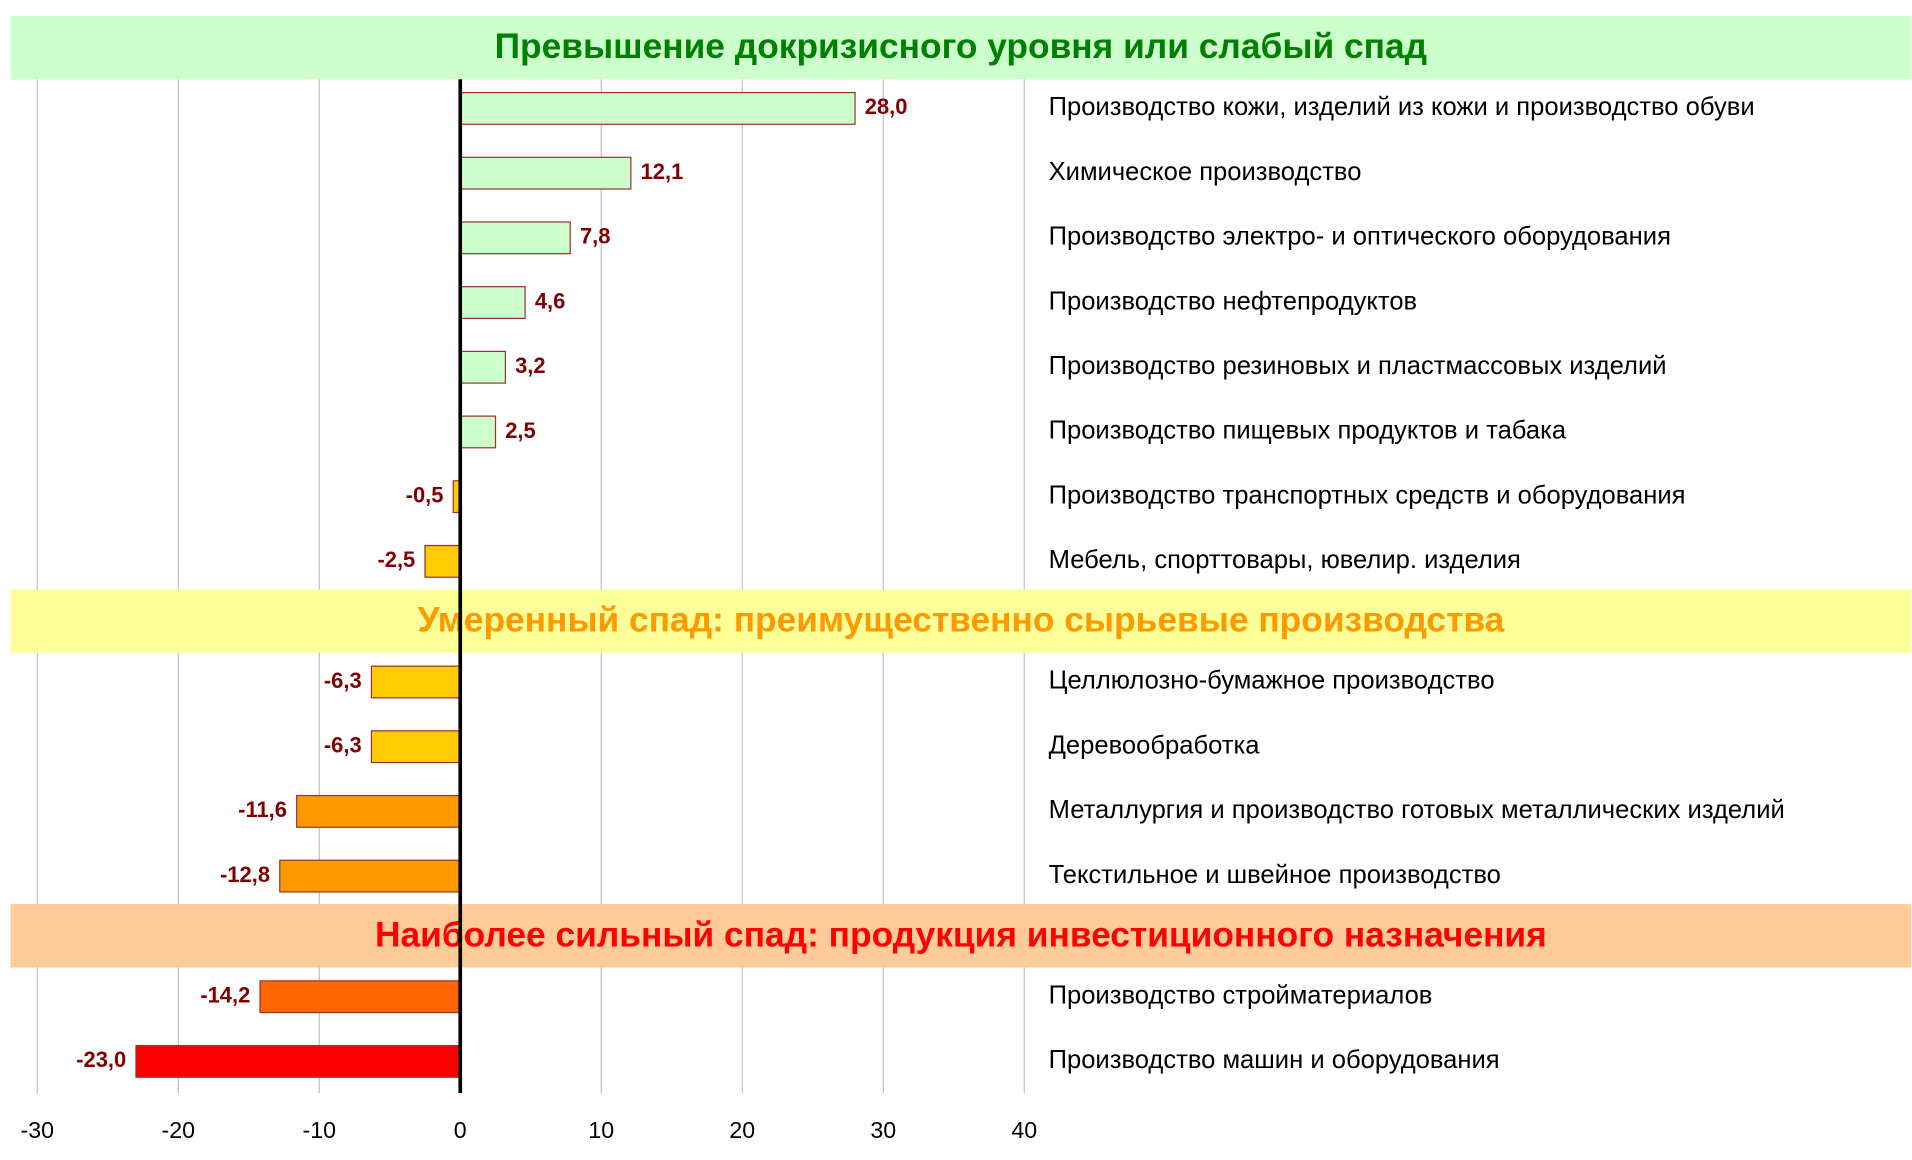 The height and width of the screenshot is (1160, 1912). Describe the element at coordinates (662, 171) in the screenshot. I see `value-label: 12,1` at that location.